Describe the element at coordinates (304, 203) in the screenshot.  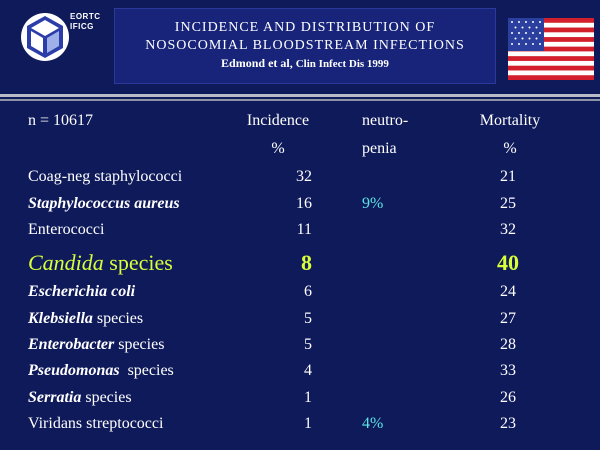
I see `incidence-value: 16` at that location.